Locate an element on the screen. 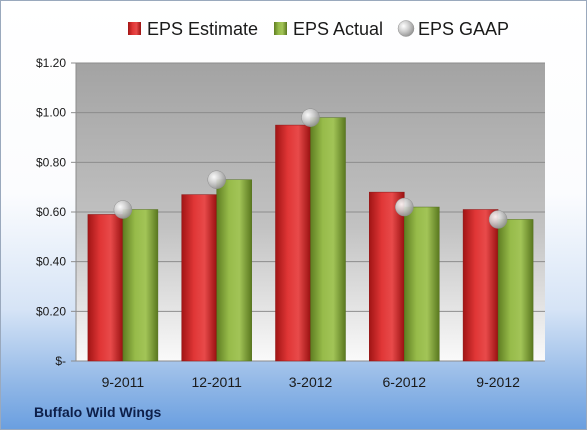 The image size is (587, 431). company-label: Buffalo Wild Wings is located at coordinates (97, 412).